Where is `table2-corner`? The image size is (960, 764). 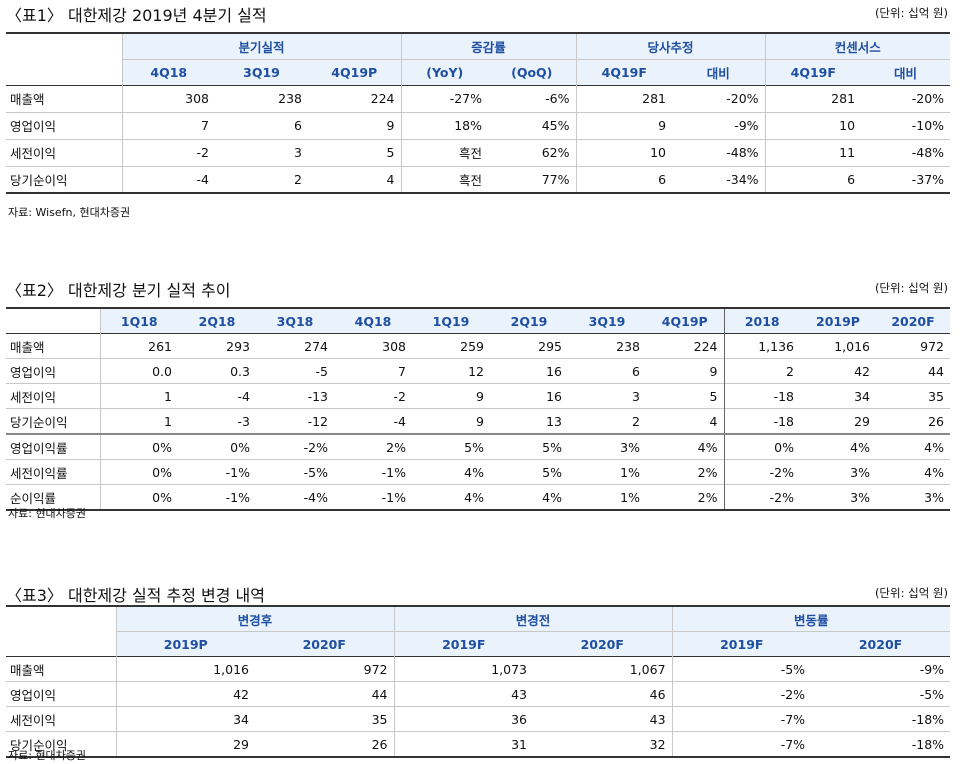 table2-corner is located at coordinates (53, 321).